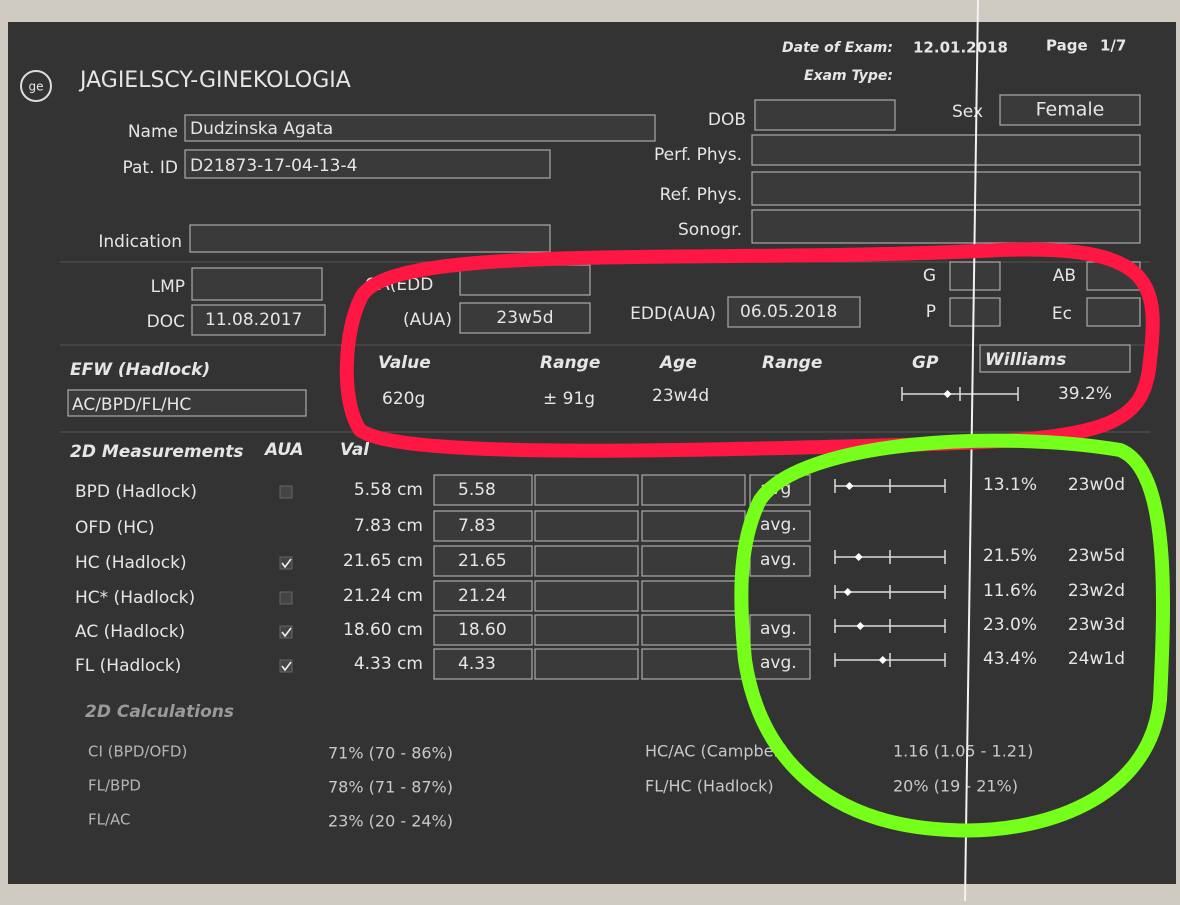  What do you see at coordinates (157, 452) in the screenshot?
I see `measurements-title: 2D Measurements` at bounding box center [157, 452].